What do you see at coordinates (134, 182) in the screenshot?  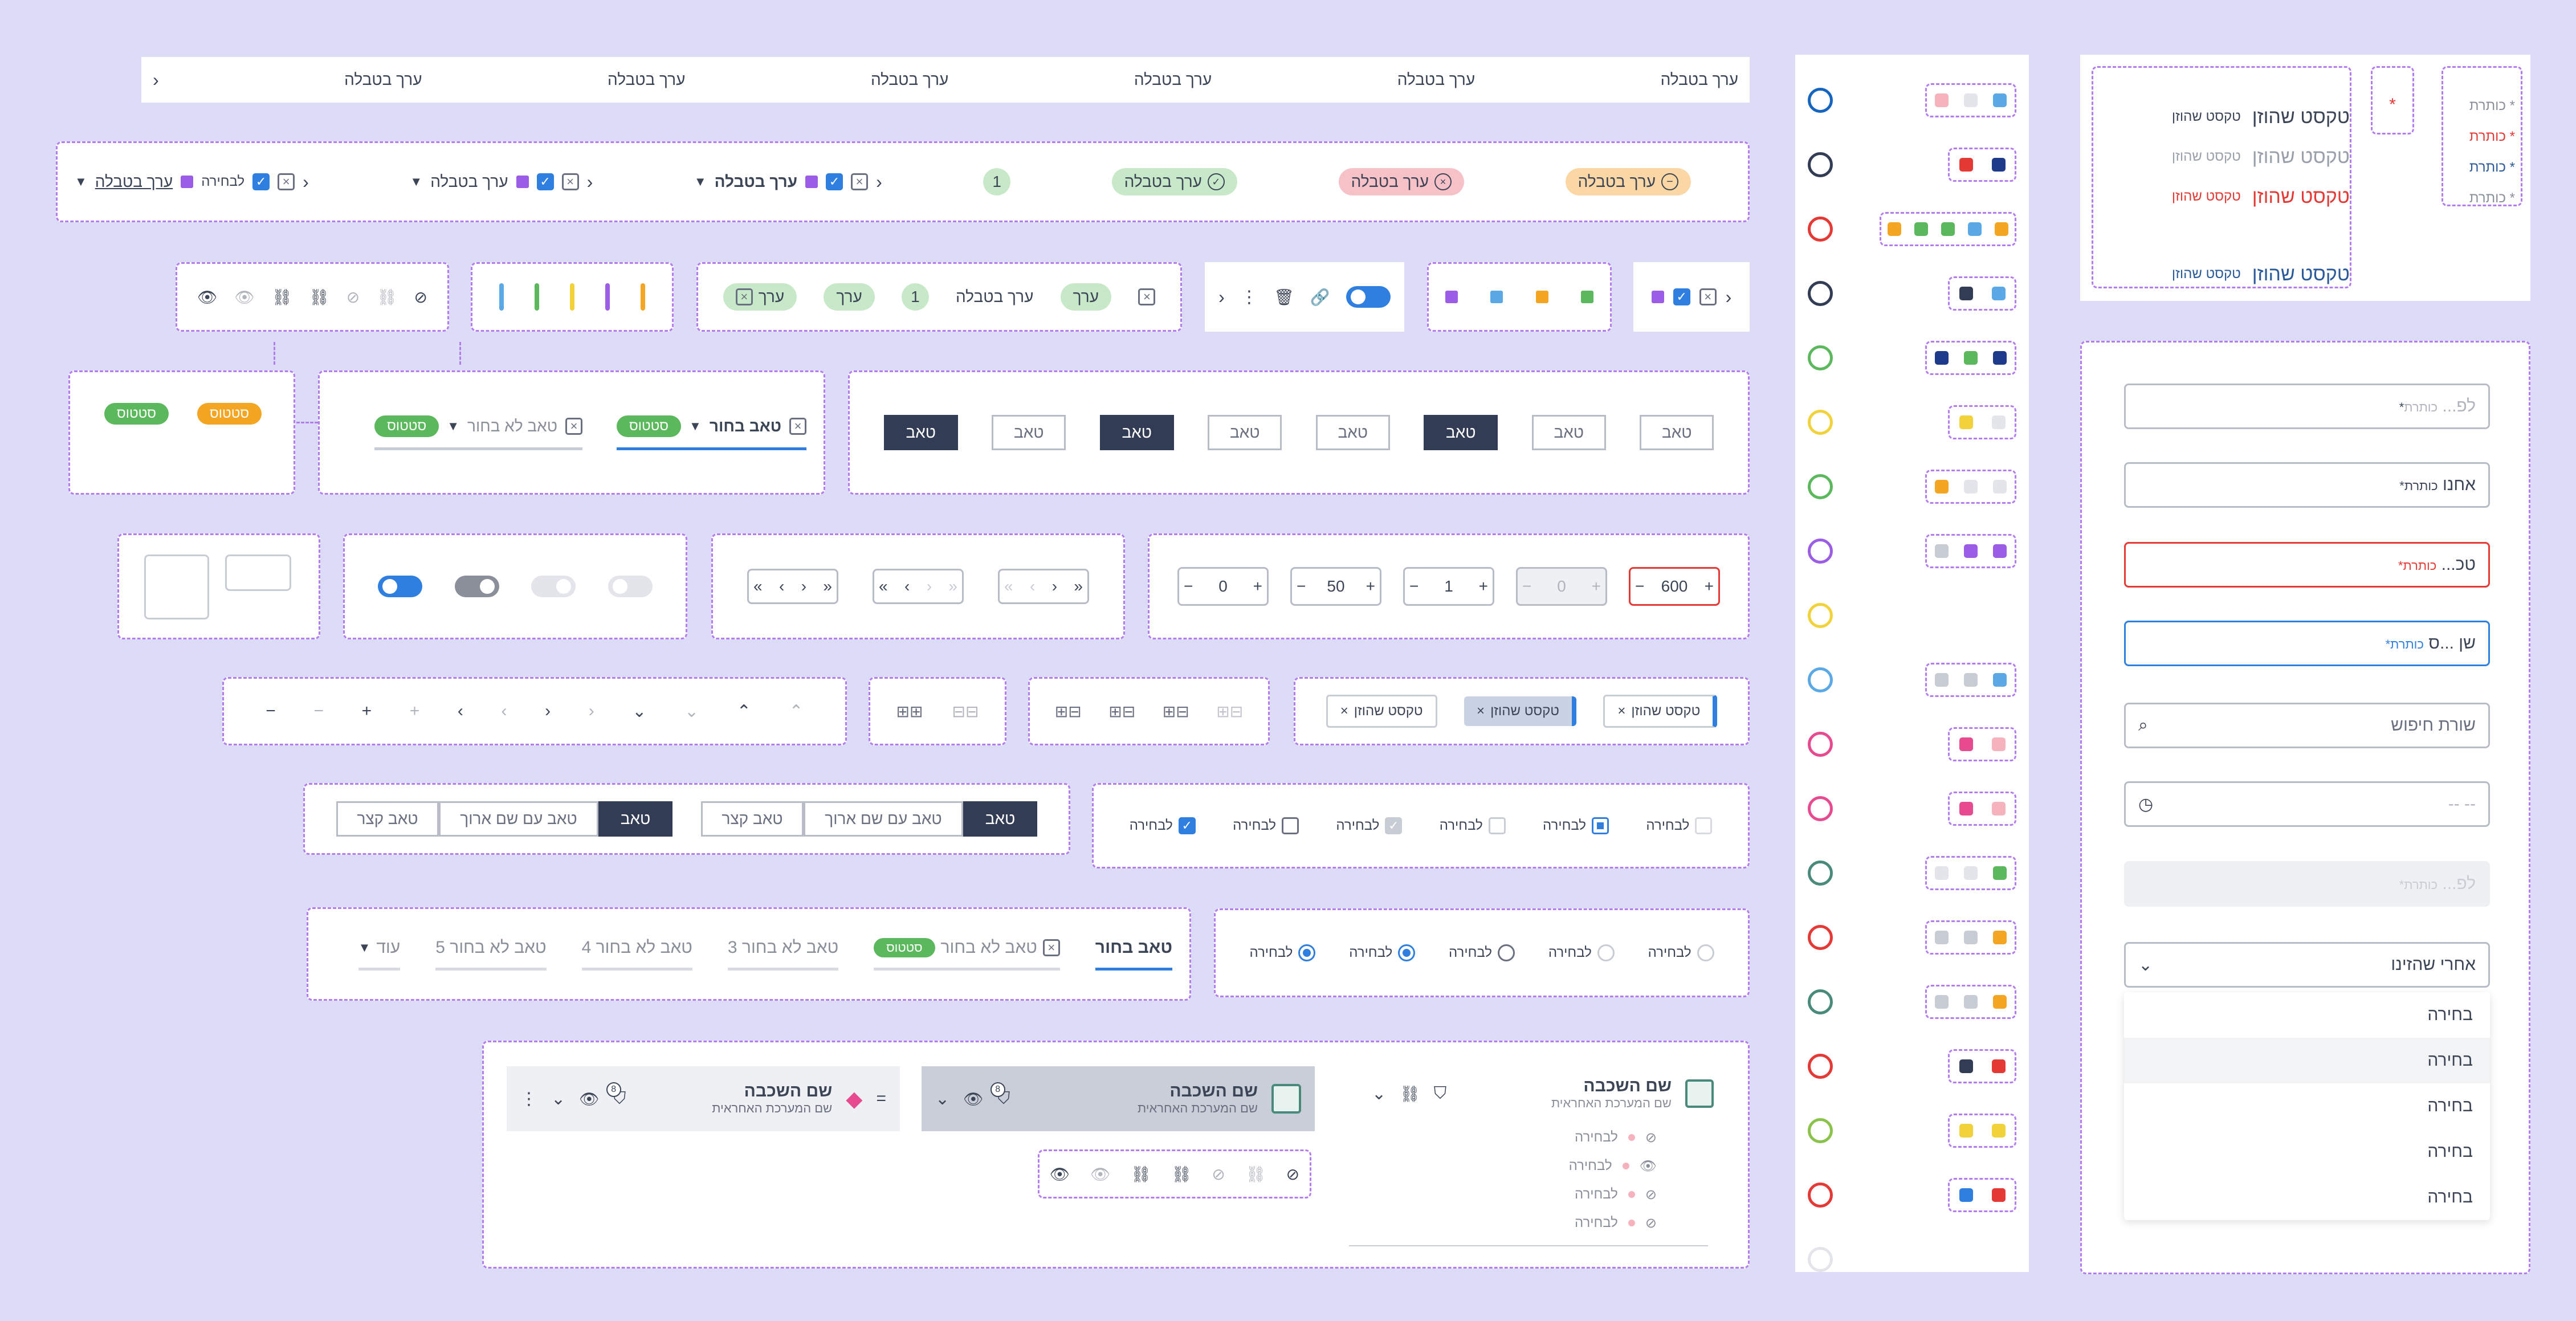 I see `cell-link: ערך בטבלה` at bounding box center [134, 182].